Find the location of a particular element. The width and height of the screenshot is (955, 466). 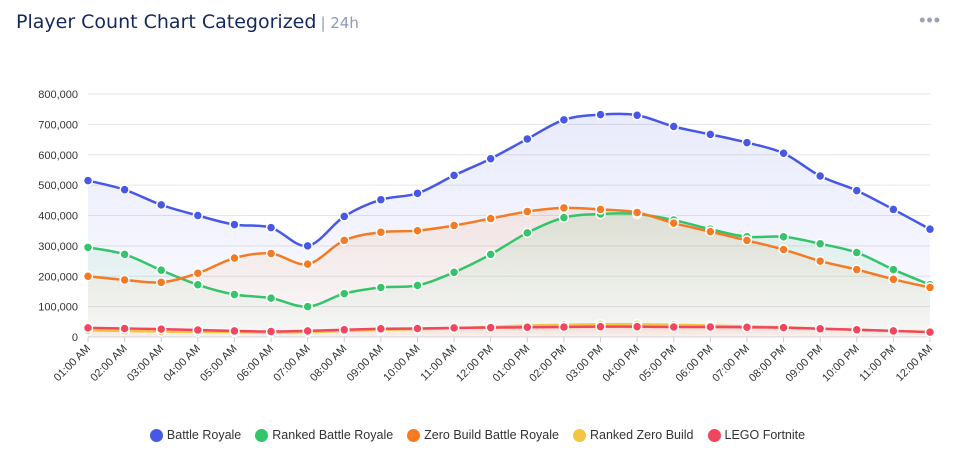

legend-item: Ranked Battle Royale is located at coordinates (324, 435).